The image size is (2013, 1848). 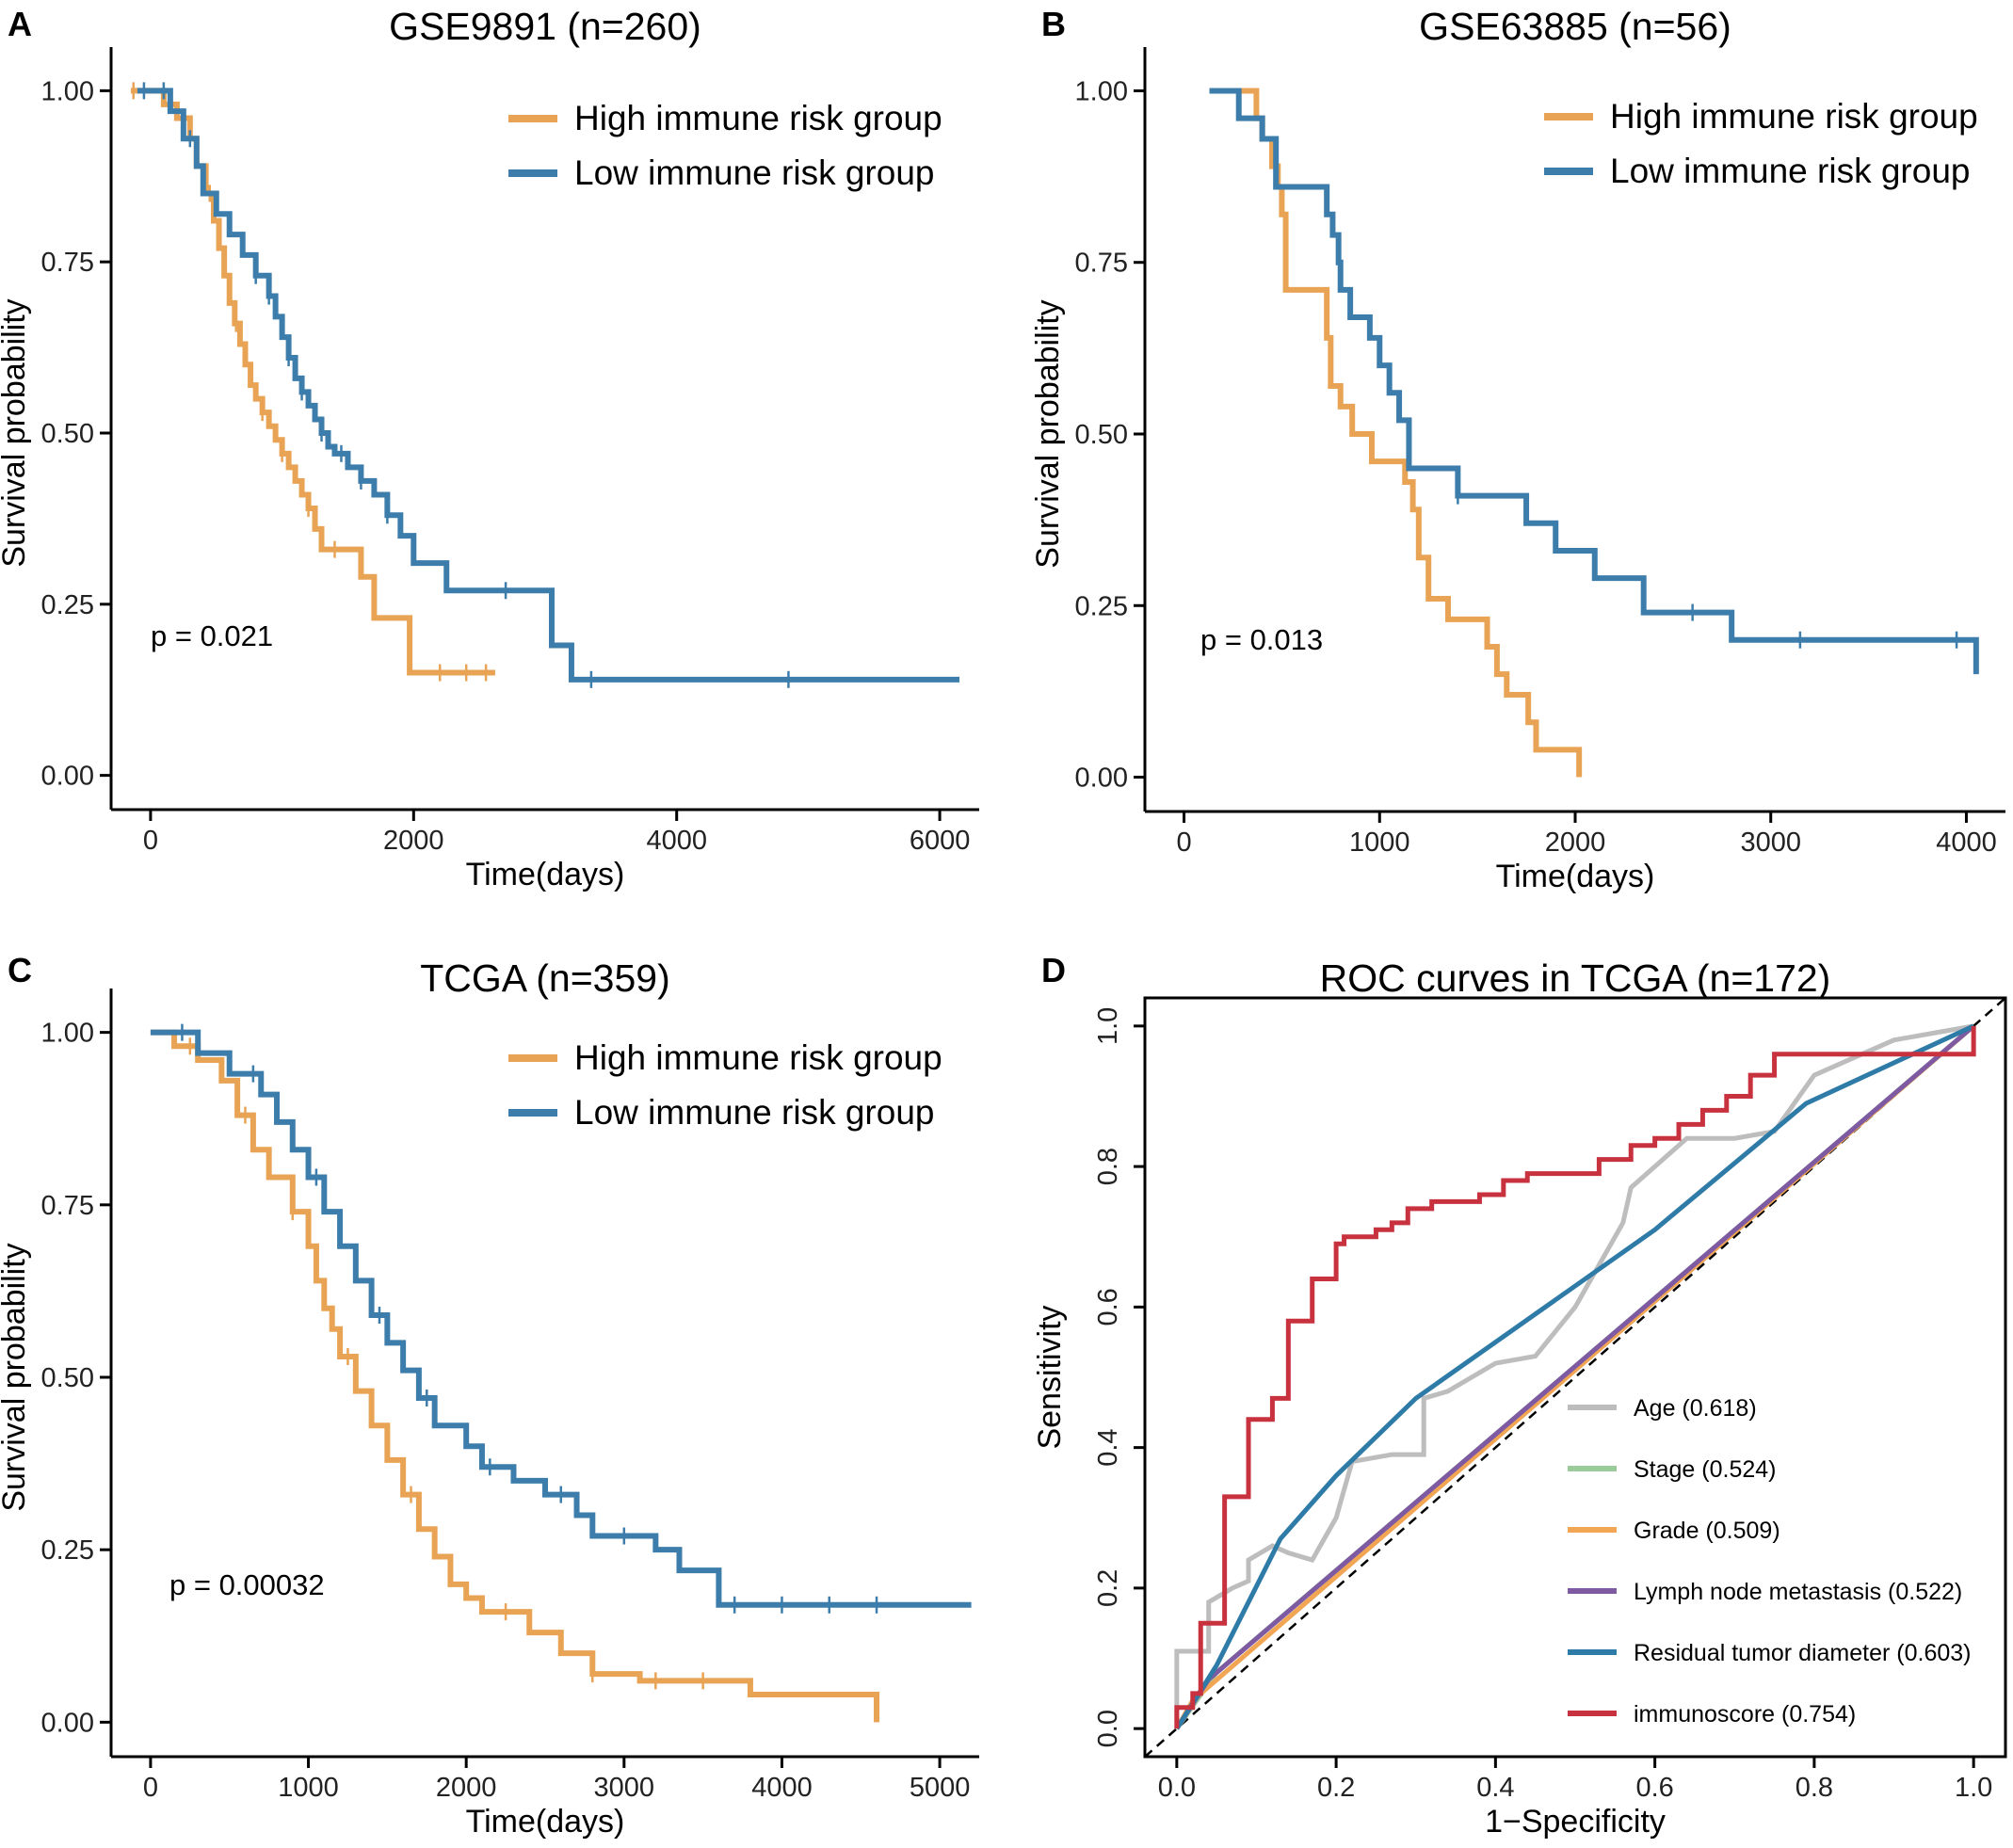 I want to click on y-tick-label: 0.6, so click(x=1108, y=1307).